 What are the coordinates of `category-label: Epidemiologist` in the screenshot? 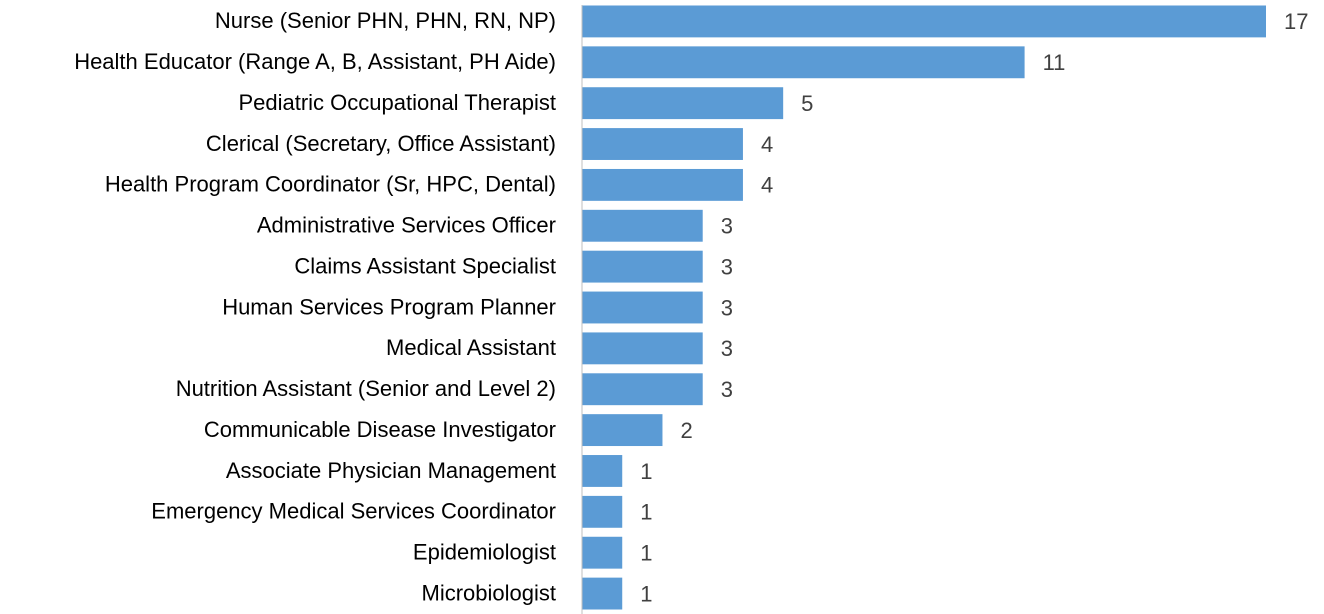 It's located at (484, 552).